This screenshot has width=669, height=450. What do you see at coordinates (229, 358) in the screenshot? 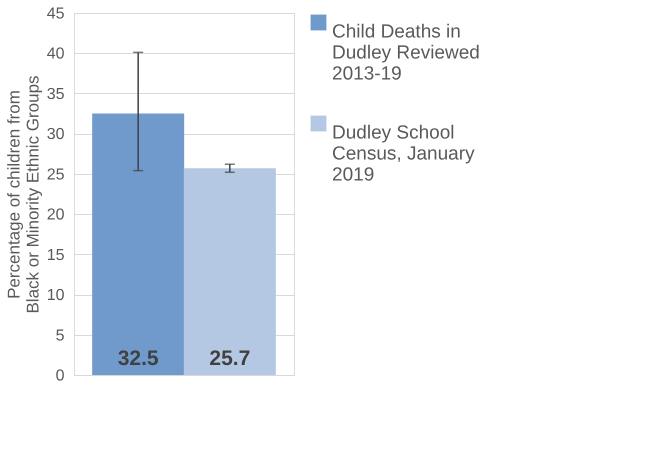
I see `data-label: 25.7` at bounding box center [229, 358].